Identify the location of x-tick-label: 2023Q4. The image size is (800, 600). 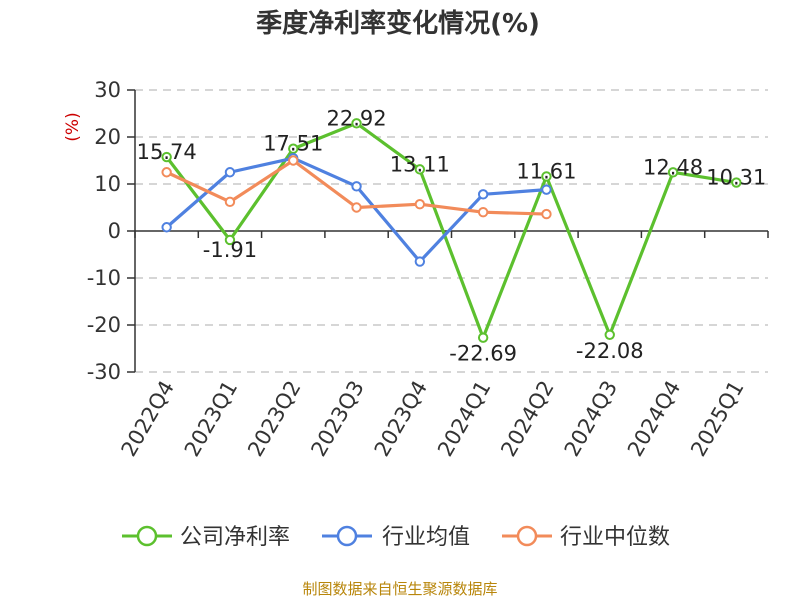
(401, 419).